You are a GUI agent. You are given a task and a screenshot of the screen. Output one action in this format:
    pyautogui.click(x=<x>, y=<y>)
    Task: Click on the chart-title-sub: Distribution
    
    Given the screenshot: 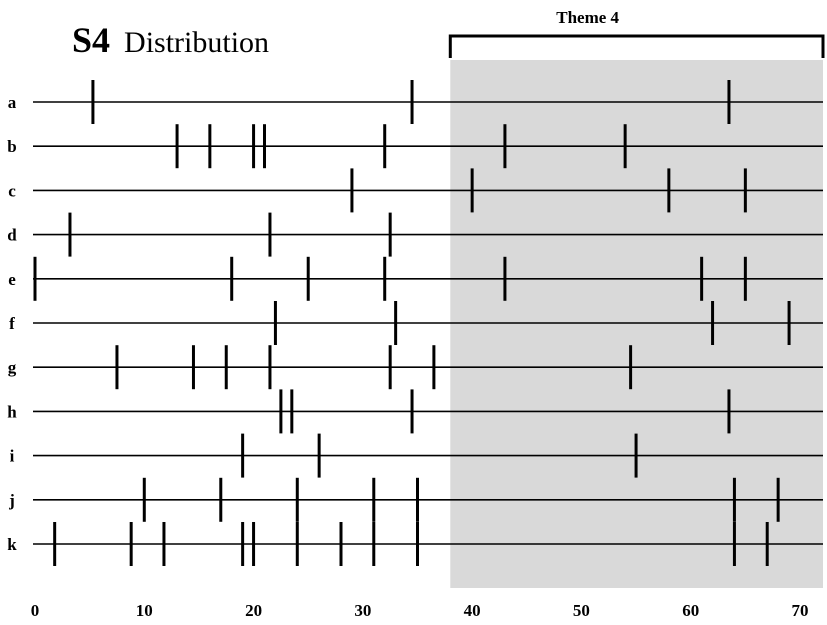 What is the action you would take?
    pyautogui.click(x=196, y=42)
    